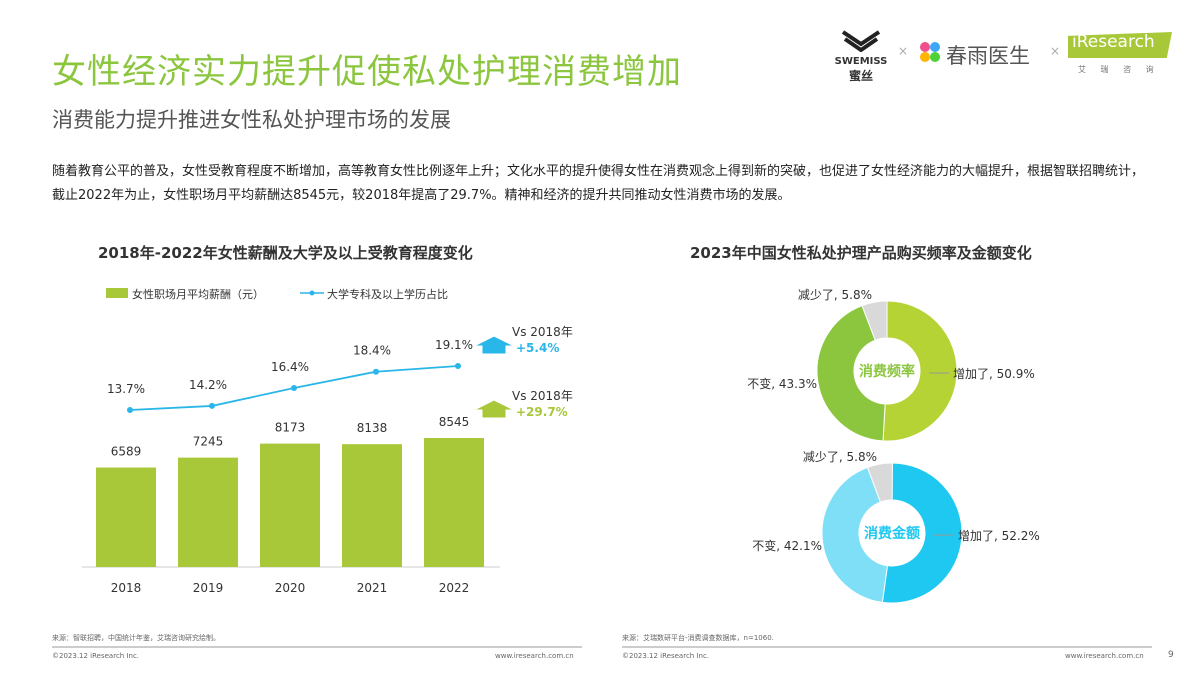 This screenshot has height=675, width=1200. Describe the element at coordinates (1171, 655) in the screenshot. I see `page-number: 9` at that location.